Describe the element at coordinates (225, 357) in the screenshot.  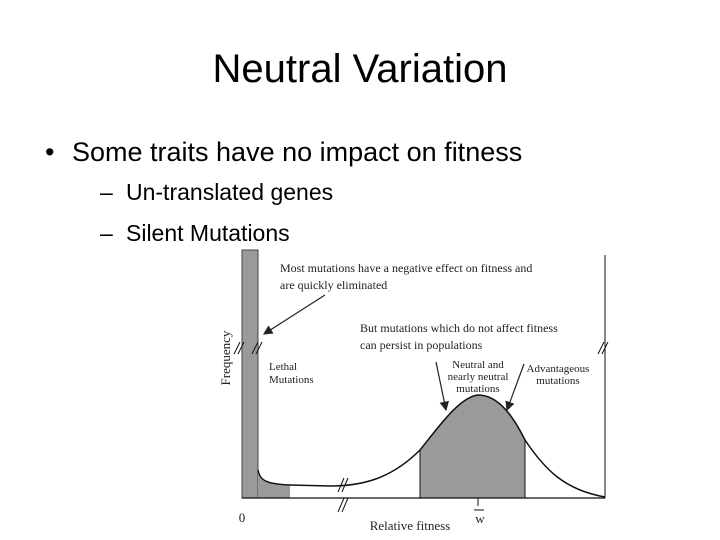
I see `y-axis-label: Frequency` at that location.